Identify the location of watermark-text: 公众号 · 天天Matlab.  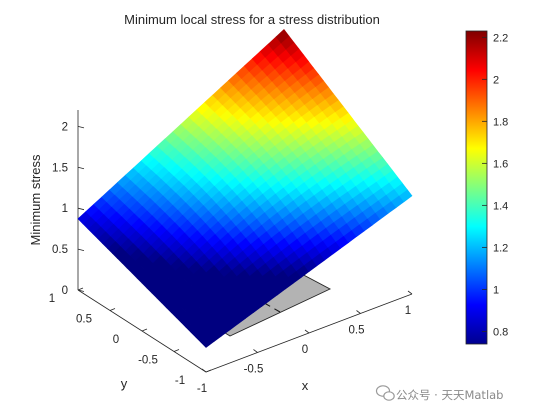
(450, 395).